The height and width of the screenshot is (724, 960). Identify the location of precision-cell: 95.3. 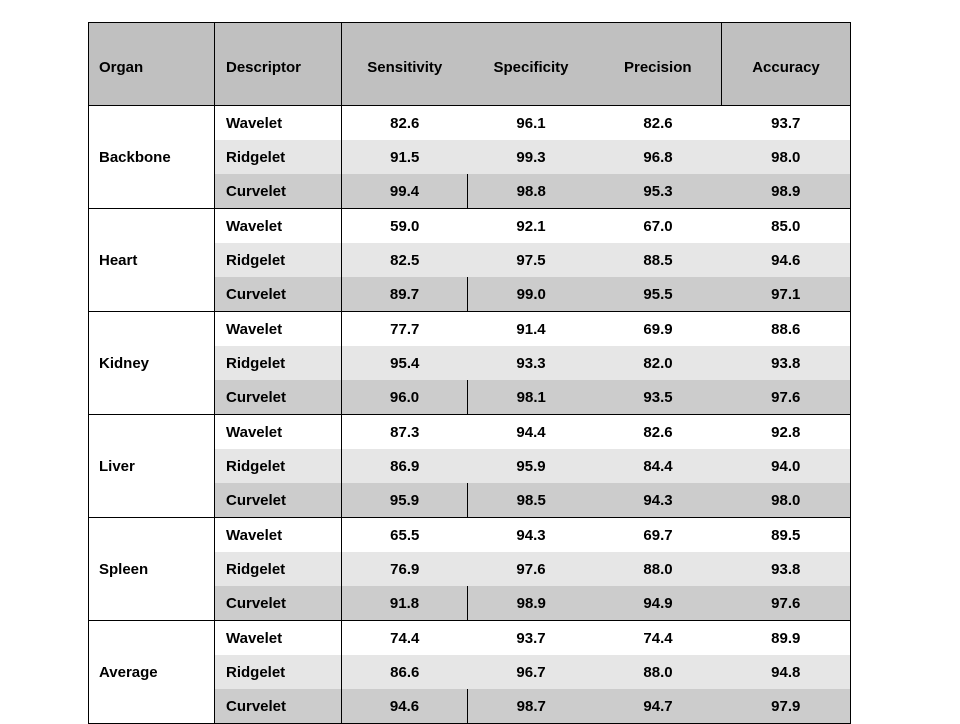
(658, 191).